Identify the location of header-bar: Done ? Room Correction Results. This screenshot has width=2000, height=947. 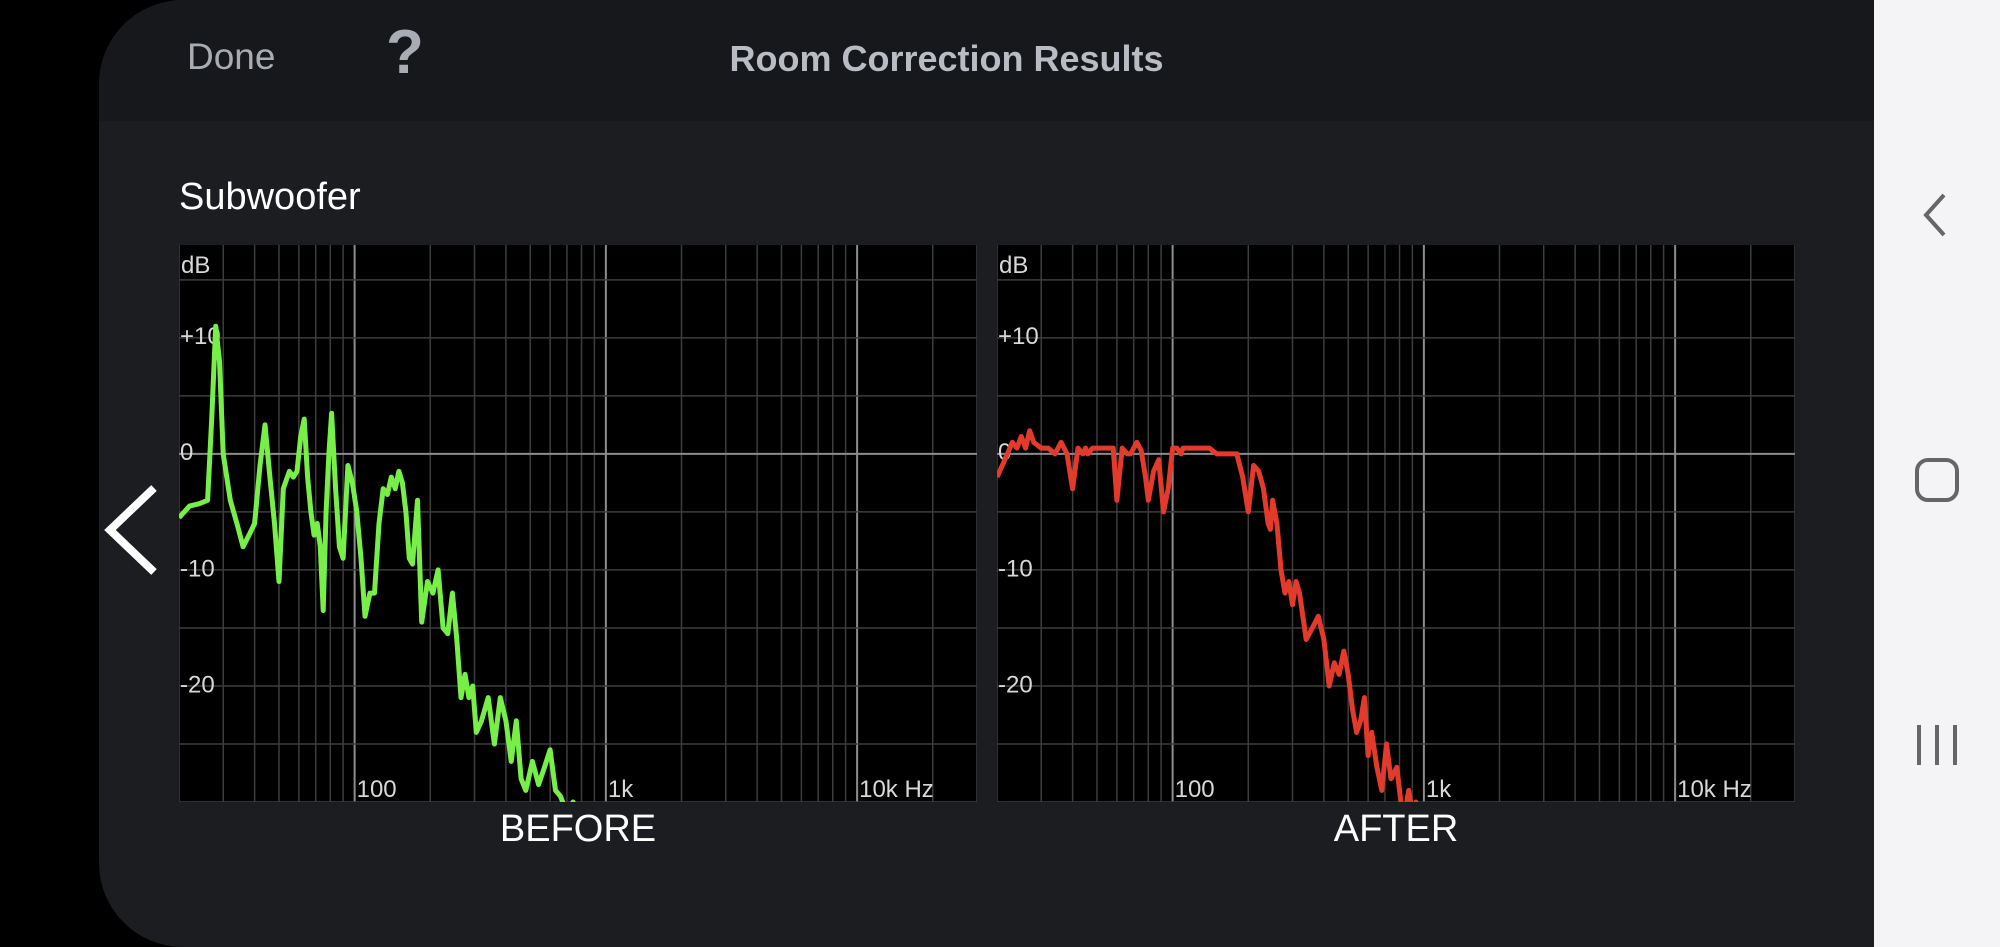
(986, 60).